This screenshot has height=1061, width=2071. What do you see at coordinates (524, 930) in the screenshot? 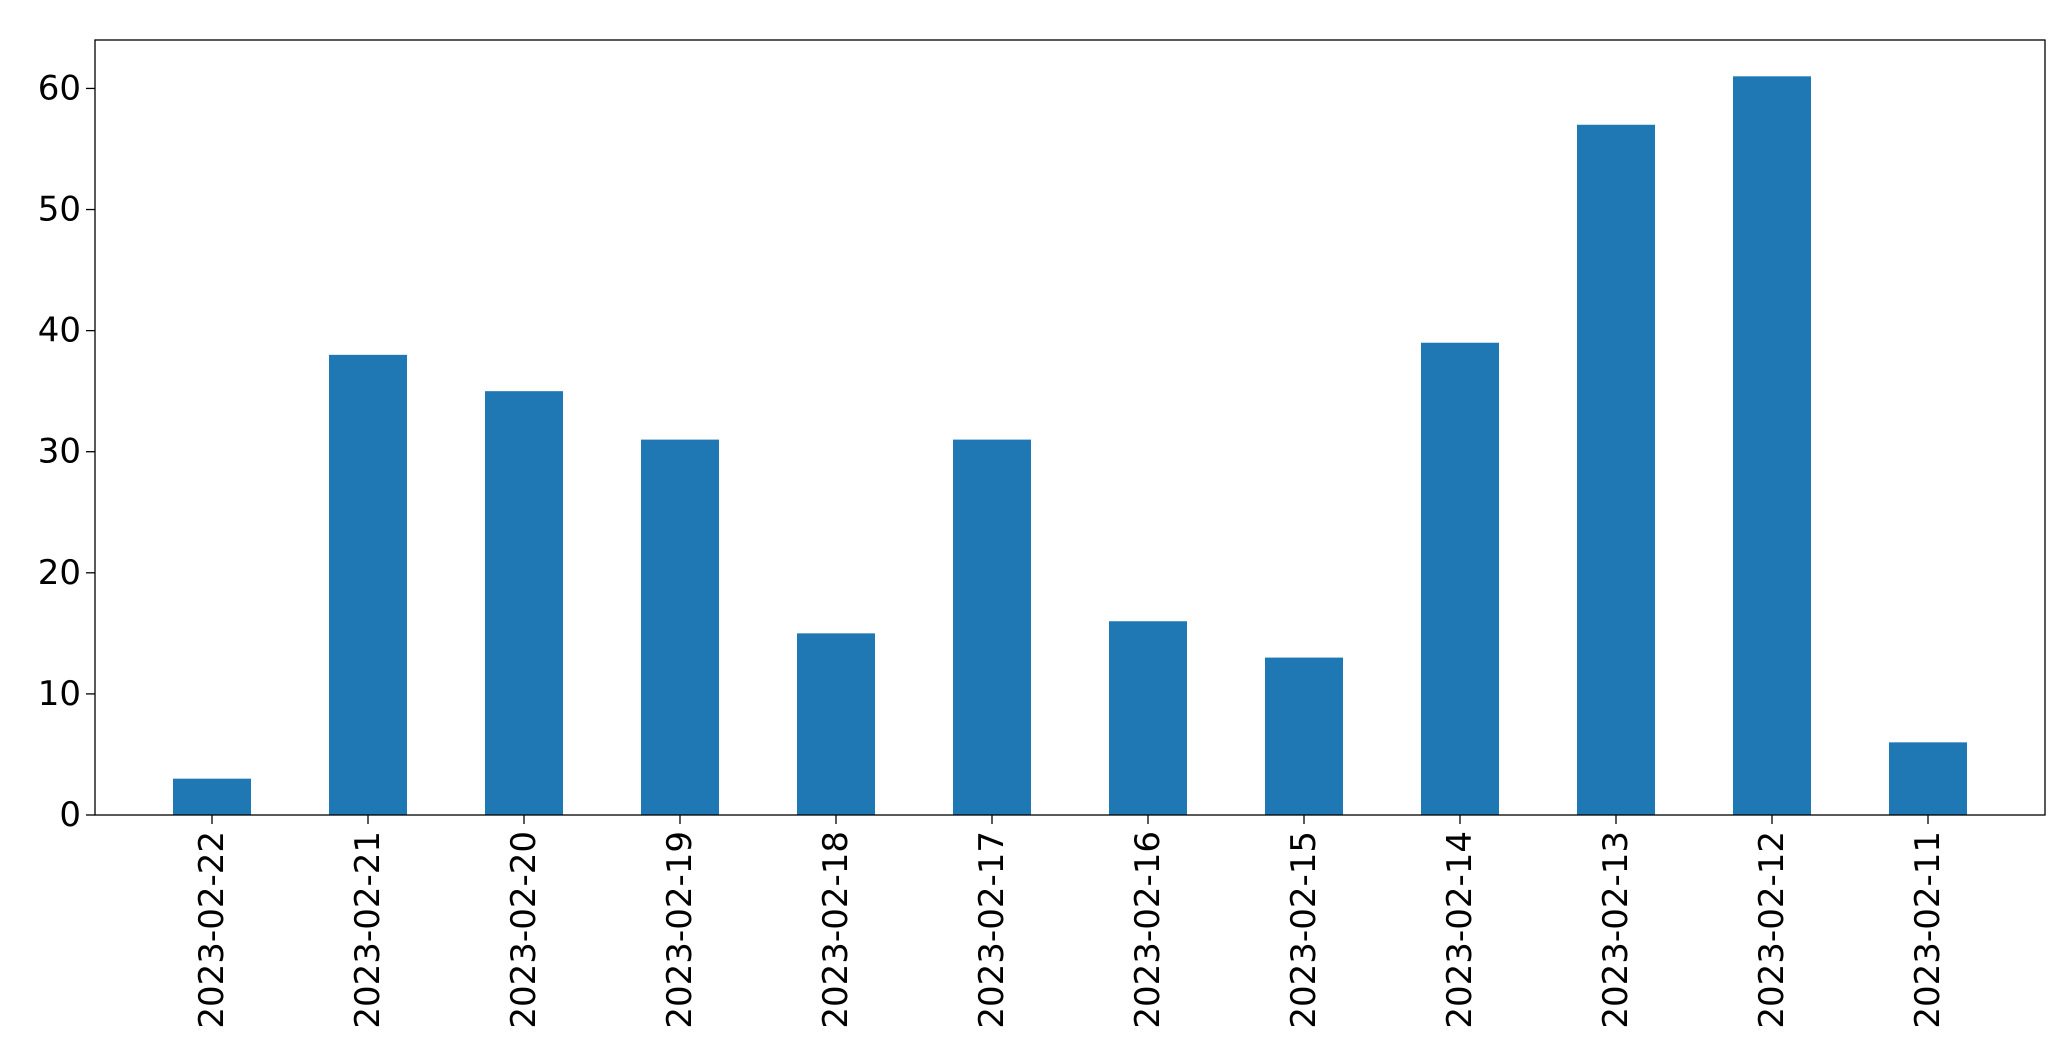
I see `x-tick-label: 2023-02-20` at bounding box center [524, 930].